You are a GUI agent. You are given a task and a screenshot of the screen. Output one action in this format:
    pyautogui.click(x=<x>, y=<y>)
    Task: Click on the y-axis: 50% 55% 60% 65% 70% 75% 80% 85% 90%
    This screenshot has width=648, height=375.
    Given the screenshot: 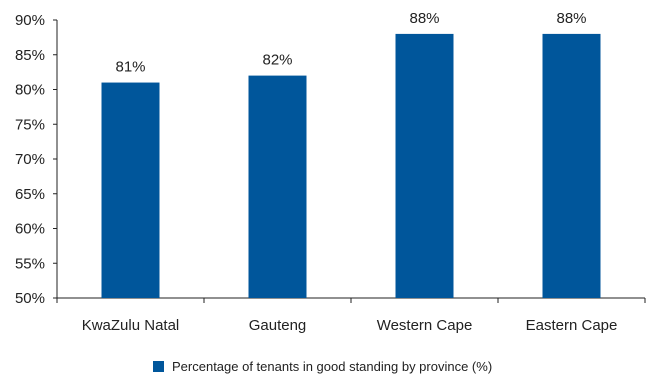 What is the action you would take?
    pyautogui.click(x=36, y=159)
    